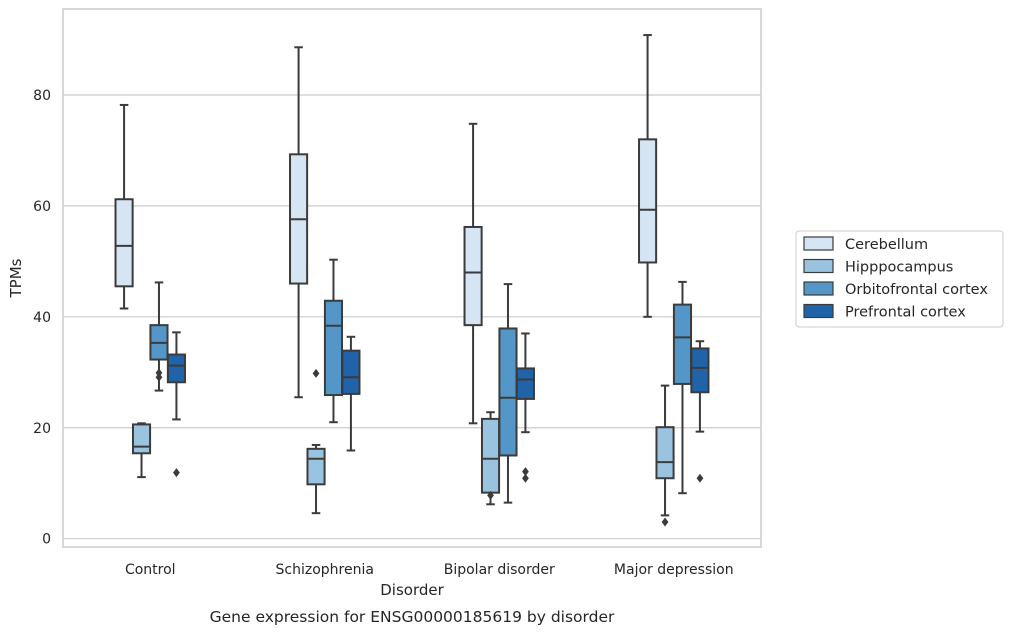  What do you see at coordinates (674, 570) in the screenshot?
I see `x-tick-label: Major depression` at bounding box center [674, 570].